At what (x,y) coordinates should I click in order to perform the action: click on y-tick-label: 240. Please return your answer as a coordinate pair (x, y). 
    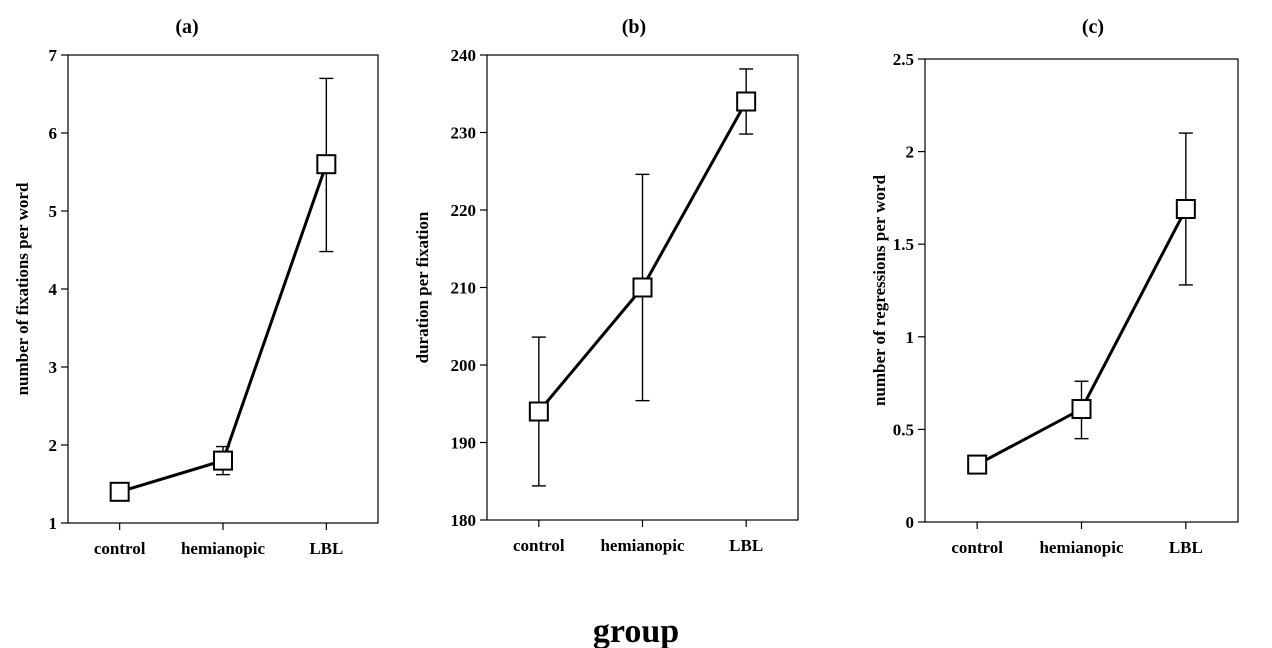
    Looking at the image, I should click on (464, 55).